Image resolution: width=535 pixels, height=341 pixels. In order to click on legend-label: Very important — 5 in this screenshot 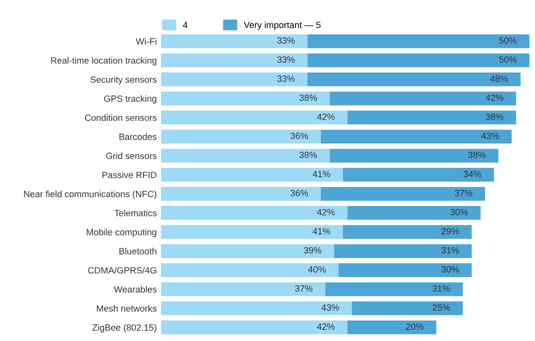, I will do `click(282, 25)`.